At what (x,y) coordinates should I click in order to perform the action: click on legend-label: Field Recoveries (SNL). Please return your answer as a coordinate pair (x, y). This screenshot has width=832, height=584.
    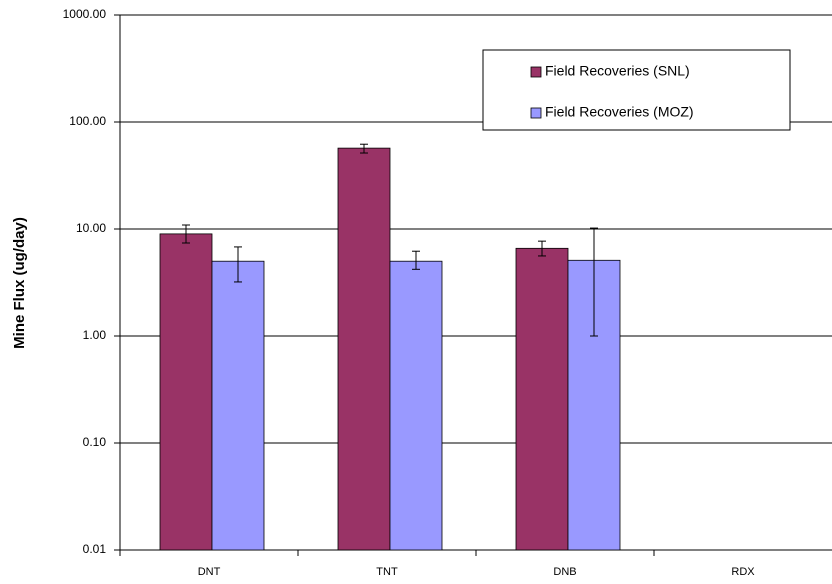
    Looking at the image, I should click on (617, 71).